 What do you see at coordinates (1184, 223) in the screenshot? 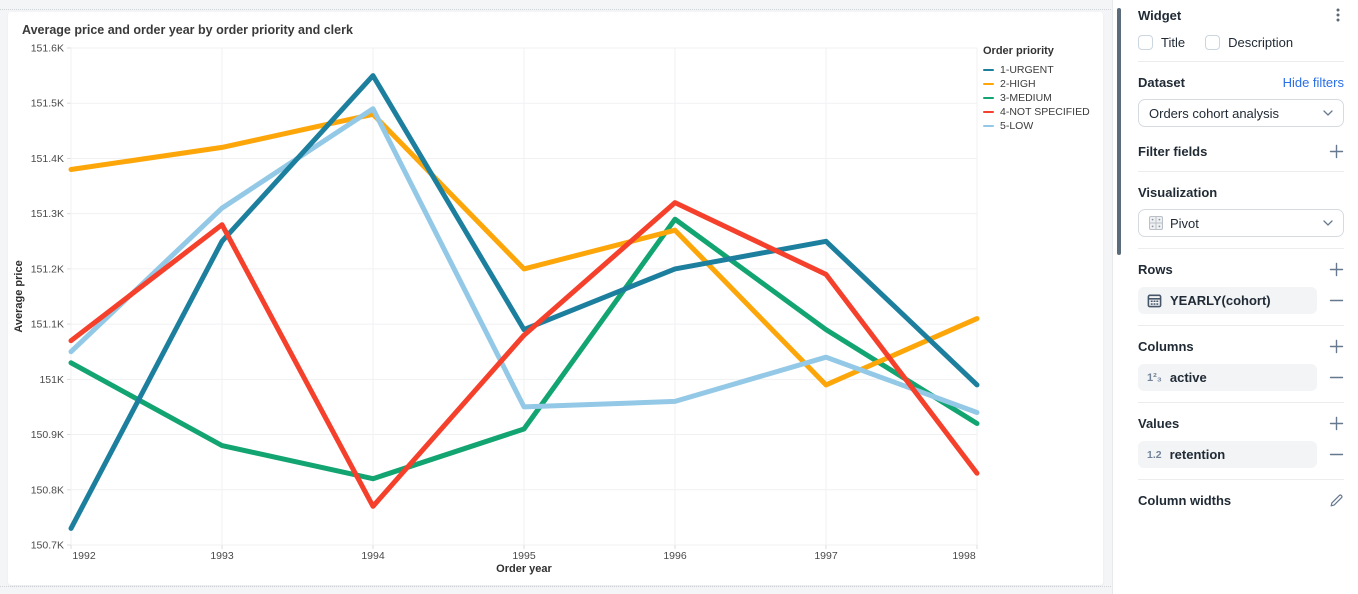
I see `visualization-select-value: Pivot` at bounding box center [1184, 223].